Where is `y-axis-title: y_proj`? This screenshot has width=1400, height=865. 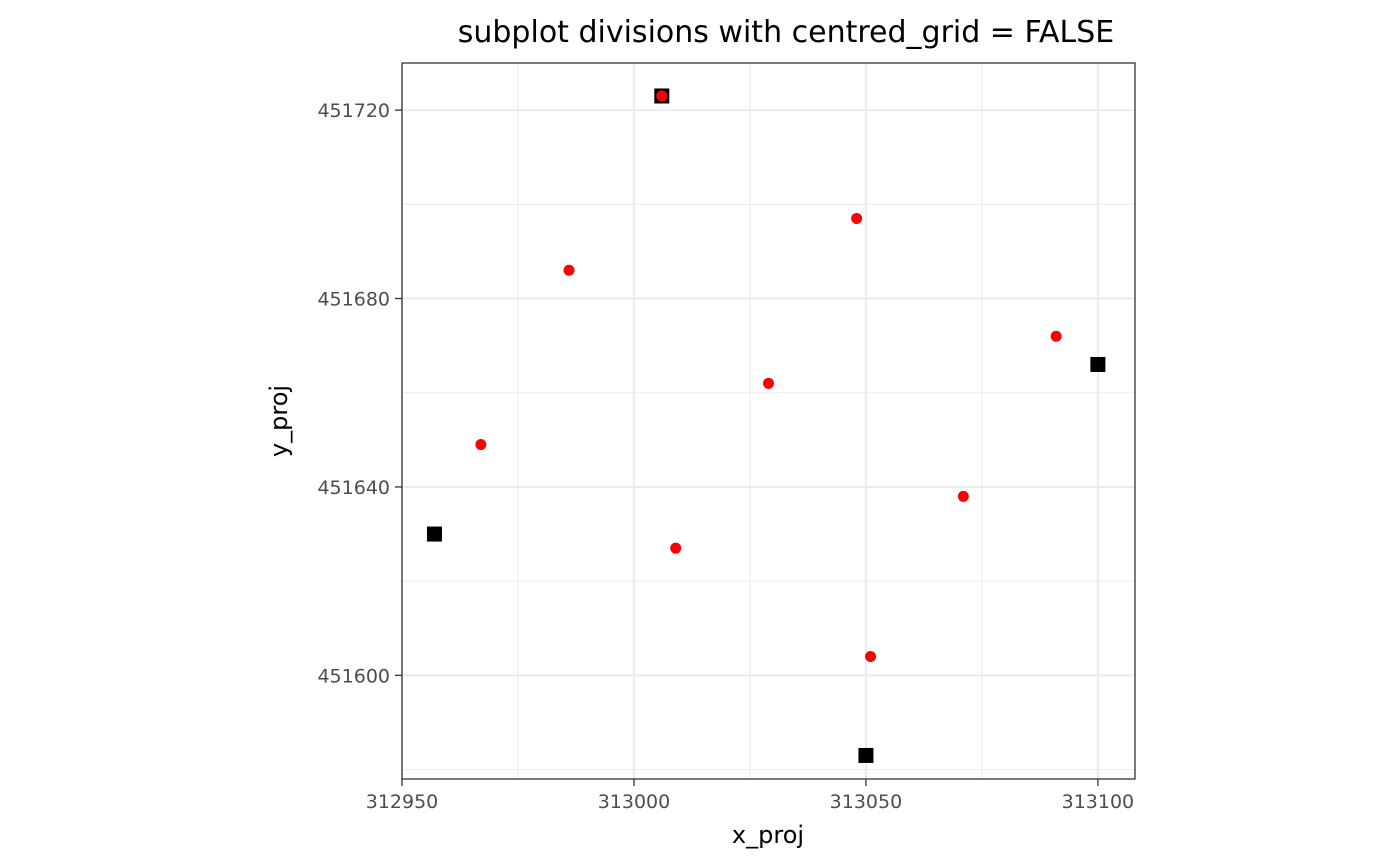
y-axis-title: y_proj is located at coordinates (279, 421).